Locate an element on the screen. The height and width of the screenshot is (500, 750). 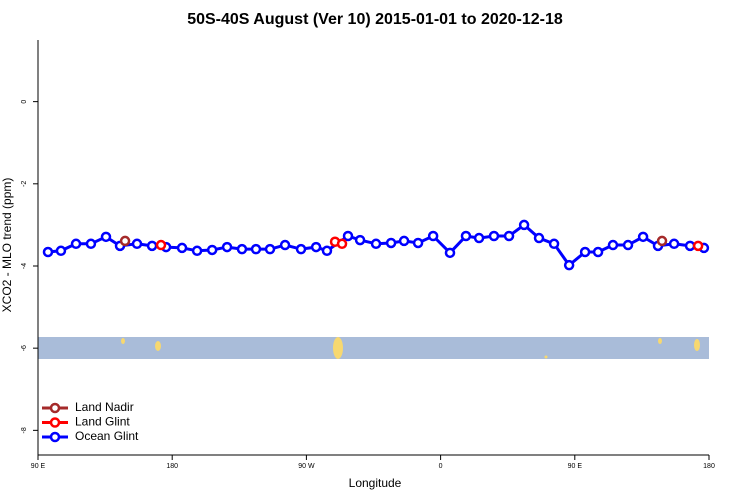
ocean-band is located at coordinates (373, 348).